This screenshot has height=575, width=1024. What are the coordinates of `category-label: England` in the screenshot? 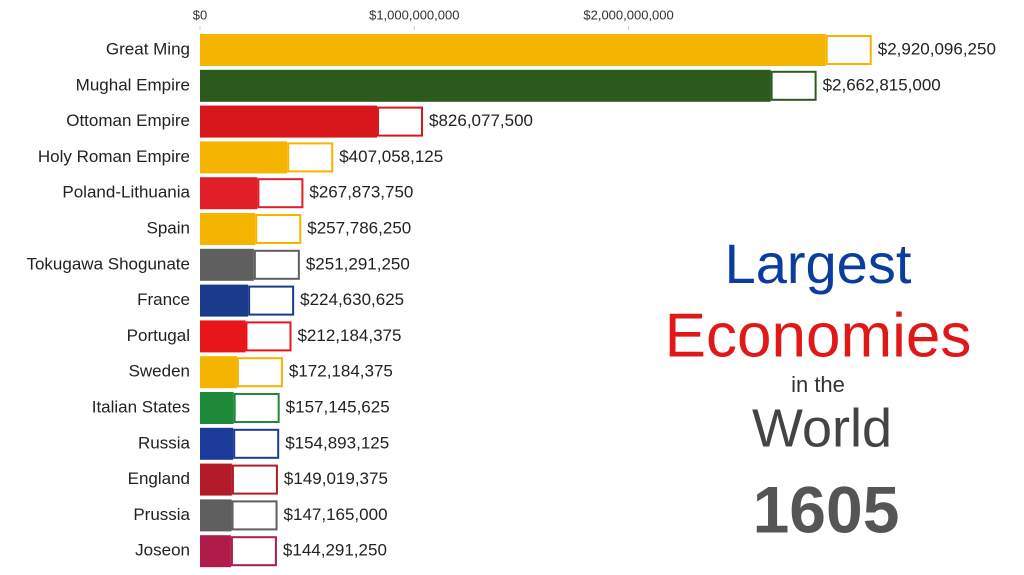 It's located at (159, 478).